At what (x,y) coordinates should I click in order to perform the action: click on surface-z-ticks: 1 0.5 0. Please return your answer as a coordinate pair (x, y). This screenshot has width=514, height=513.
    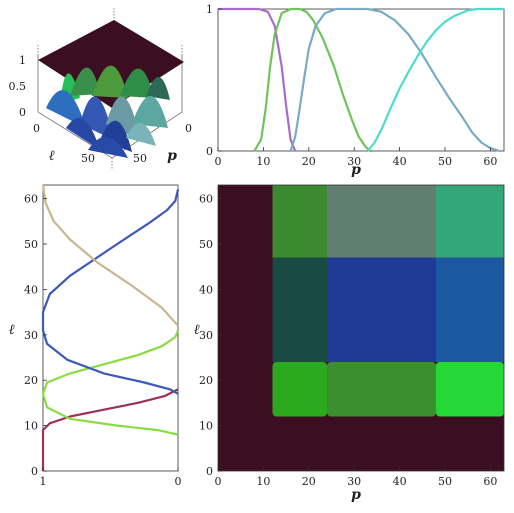
    Looking at the image, I should click on (18, 86).